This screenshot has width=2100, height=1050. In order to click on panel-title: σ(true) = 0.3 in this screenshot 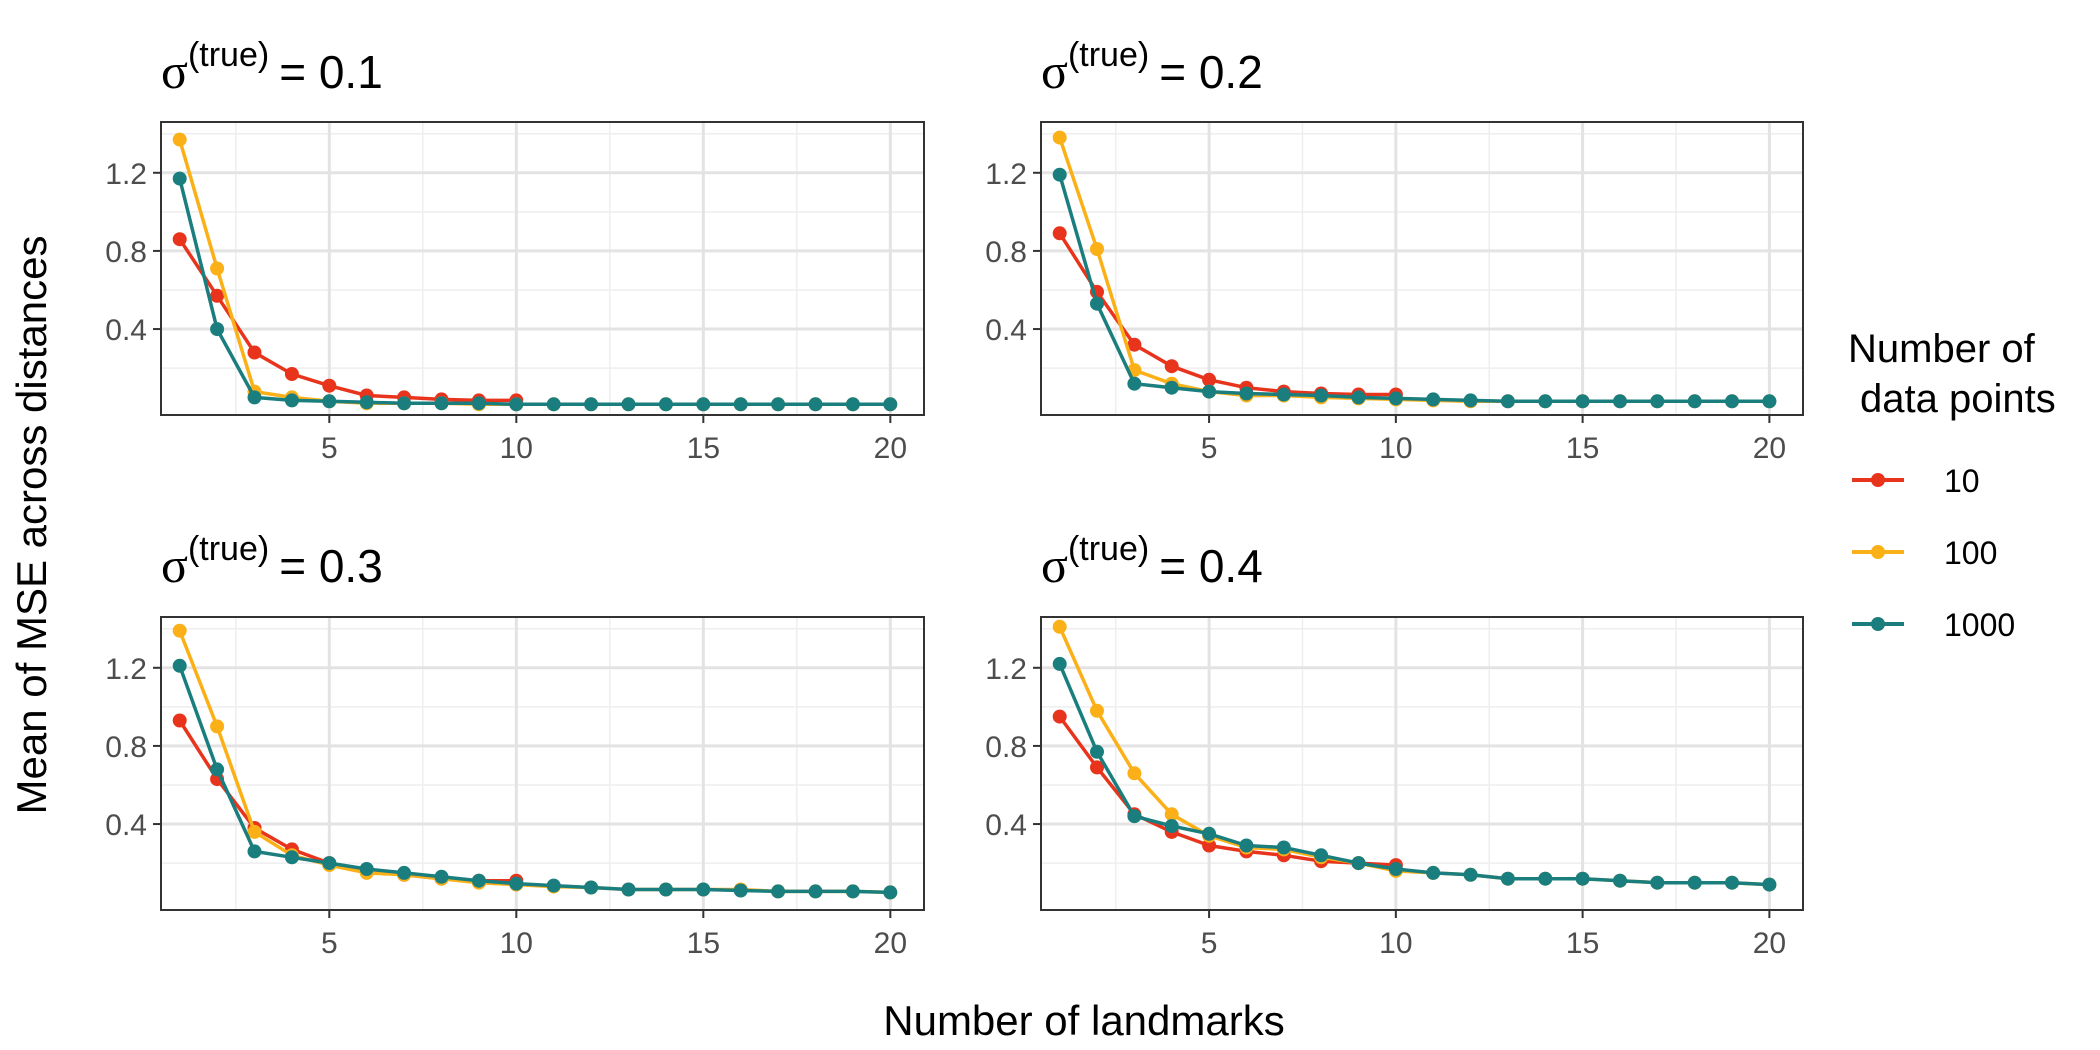, I will do `click(272, 561)`.